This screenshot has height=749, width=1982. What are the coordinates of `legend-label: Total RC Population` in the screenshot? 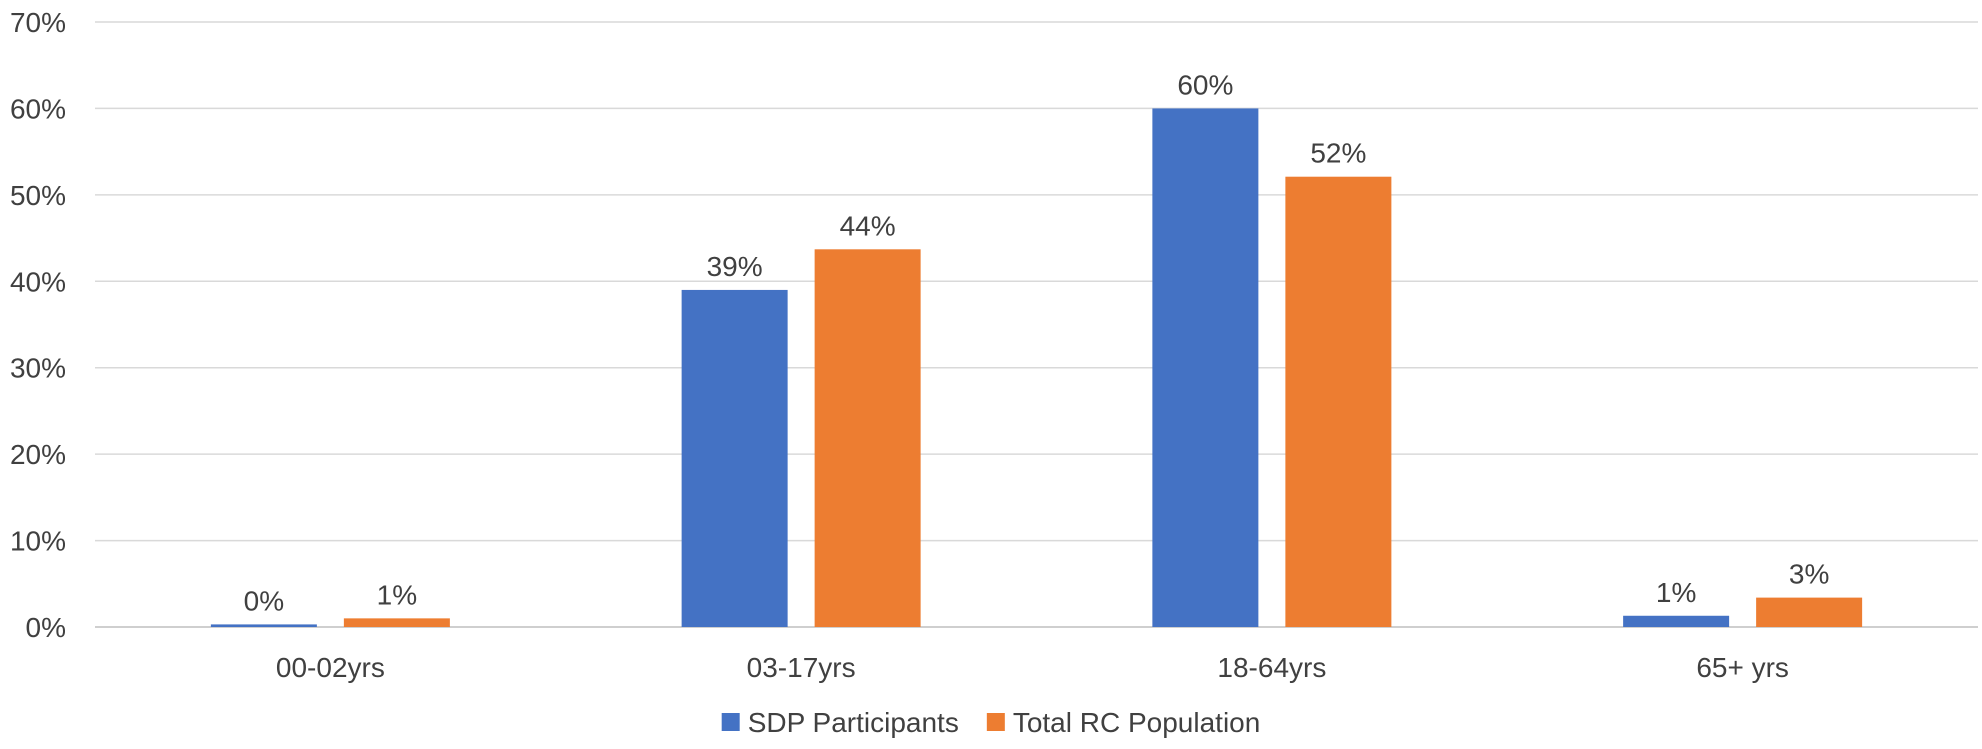 It's located at (1136, 722).